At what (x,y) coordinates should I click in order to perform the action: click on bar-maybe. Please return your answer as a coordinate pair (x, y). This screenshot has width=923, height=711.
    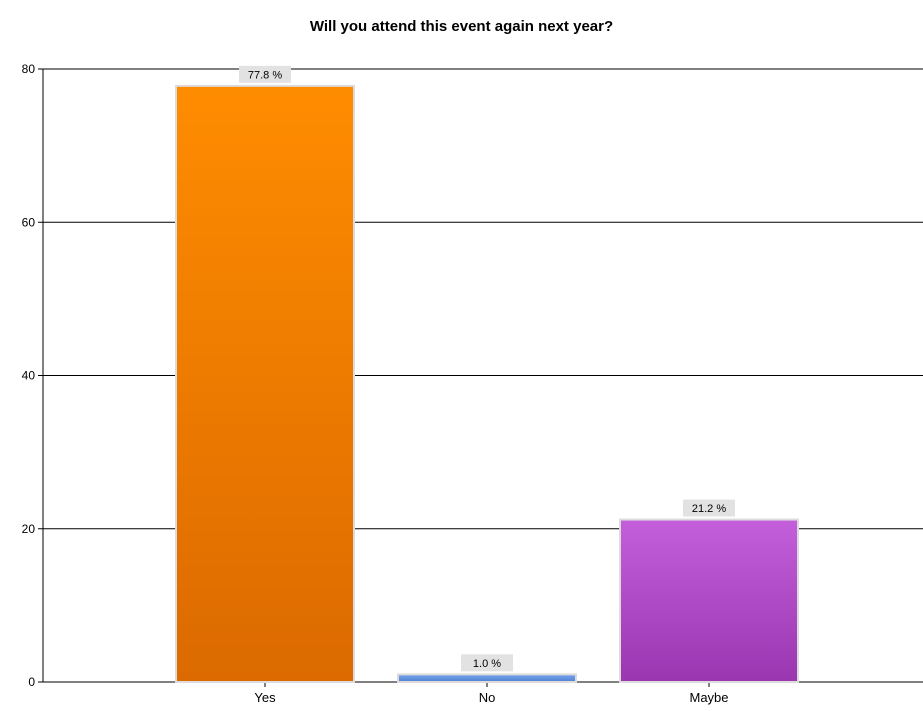
    Looking at the image, I should click on (709, 600).